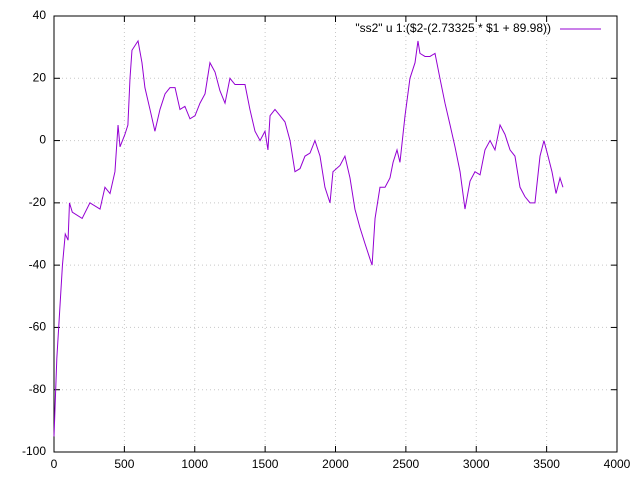 The image size is (640, 480). Describe the element at coordinates (38, 202) in the screenshot. I see `y-tick-label: -20` at that location.